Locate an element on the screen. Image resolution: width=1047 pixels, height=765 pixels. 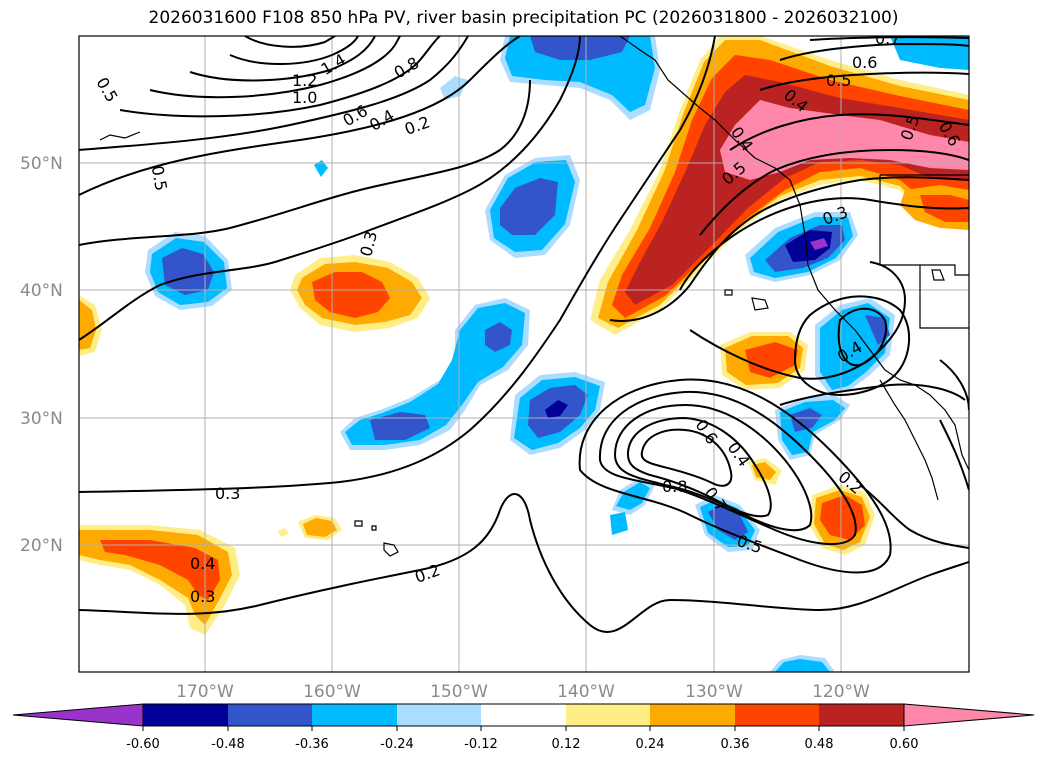
lat-label-50n: 50°N is located at coordinates (41, 164).